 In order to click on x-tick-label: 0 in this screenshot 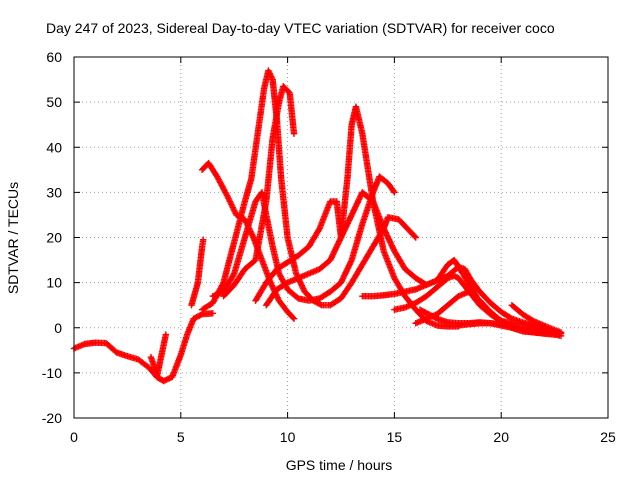, I will do `click(74, 437)`.